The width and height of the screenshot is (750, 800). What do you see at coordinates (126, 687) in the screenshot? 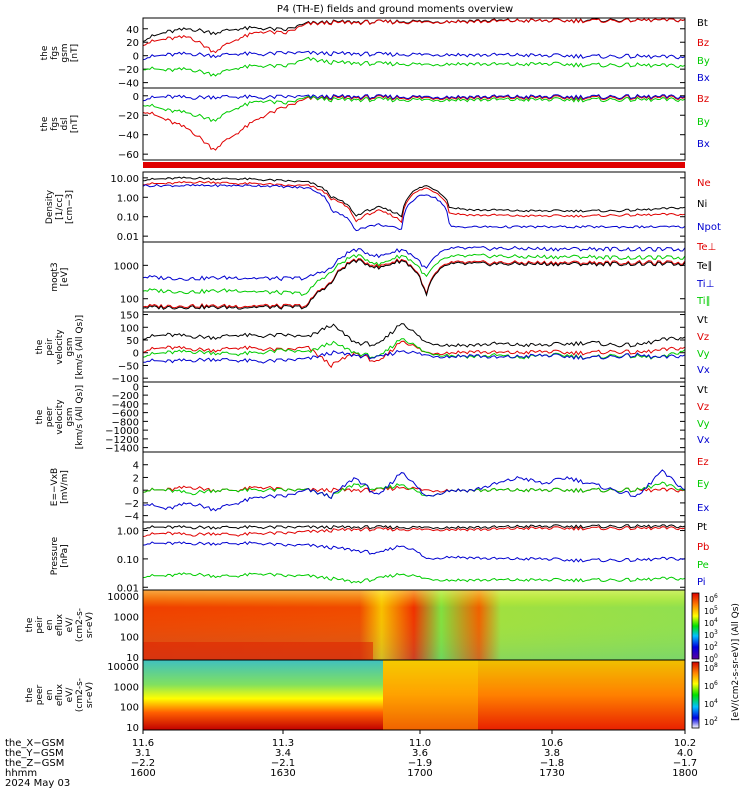
I see `y-tick-label: 1000` at bounding box center [126, 687].